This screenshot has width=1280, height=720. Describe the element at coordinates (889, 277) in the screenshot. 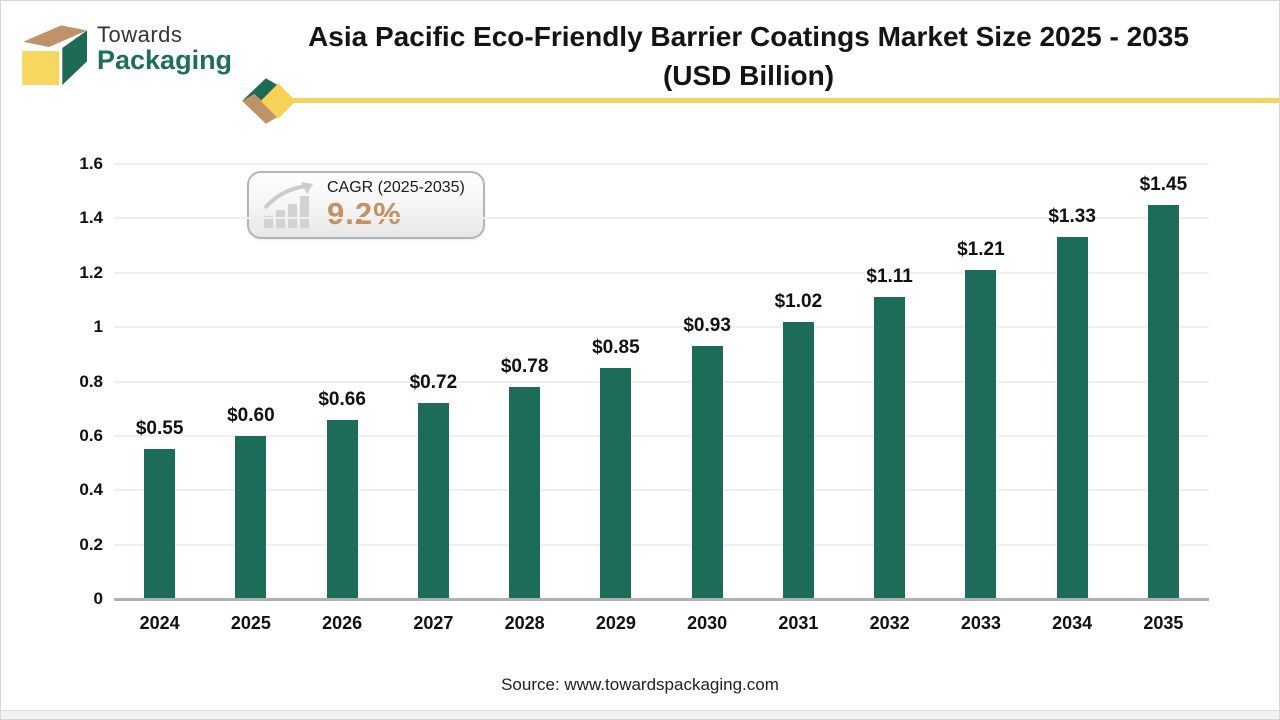

I see `bar-value-label: $1.11` at that location.